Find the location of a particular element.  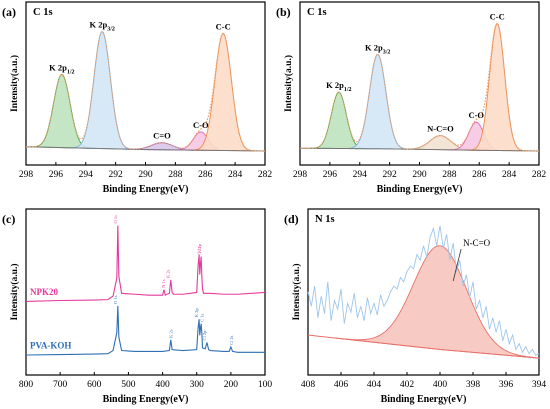

panel-letter: (c) is located at coordinates (8, 219).